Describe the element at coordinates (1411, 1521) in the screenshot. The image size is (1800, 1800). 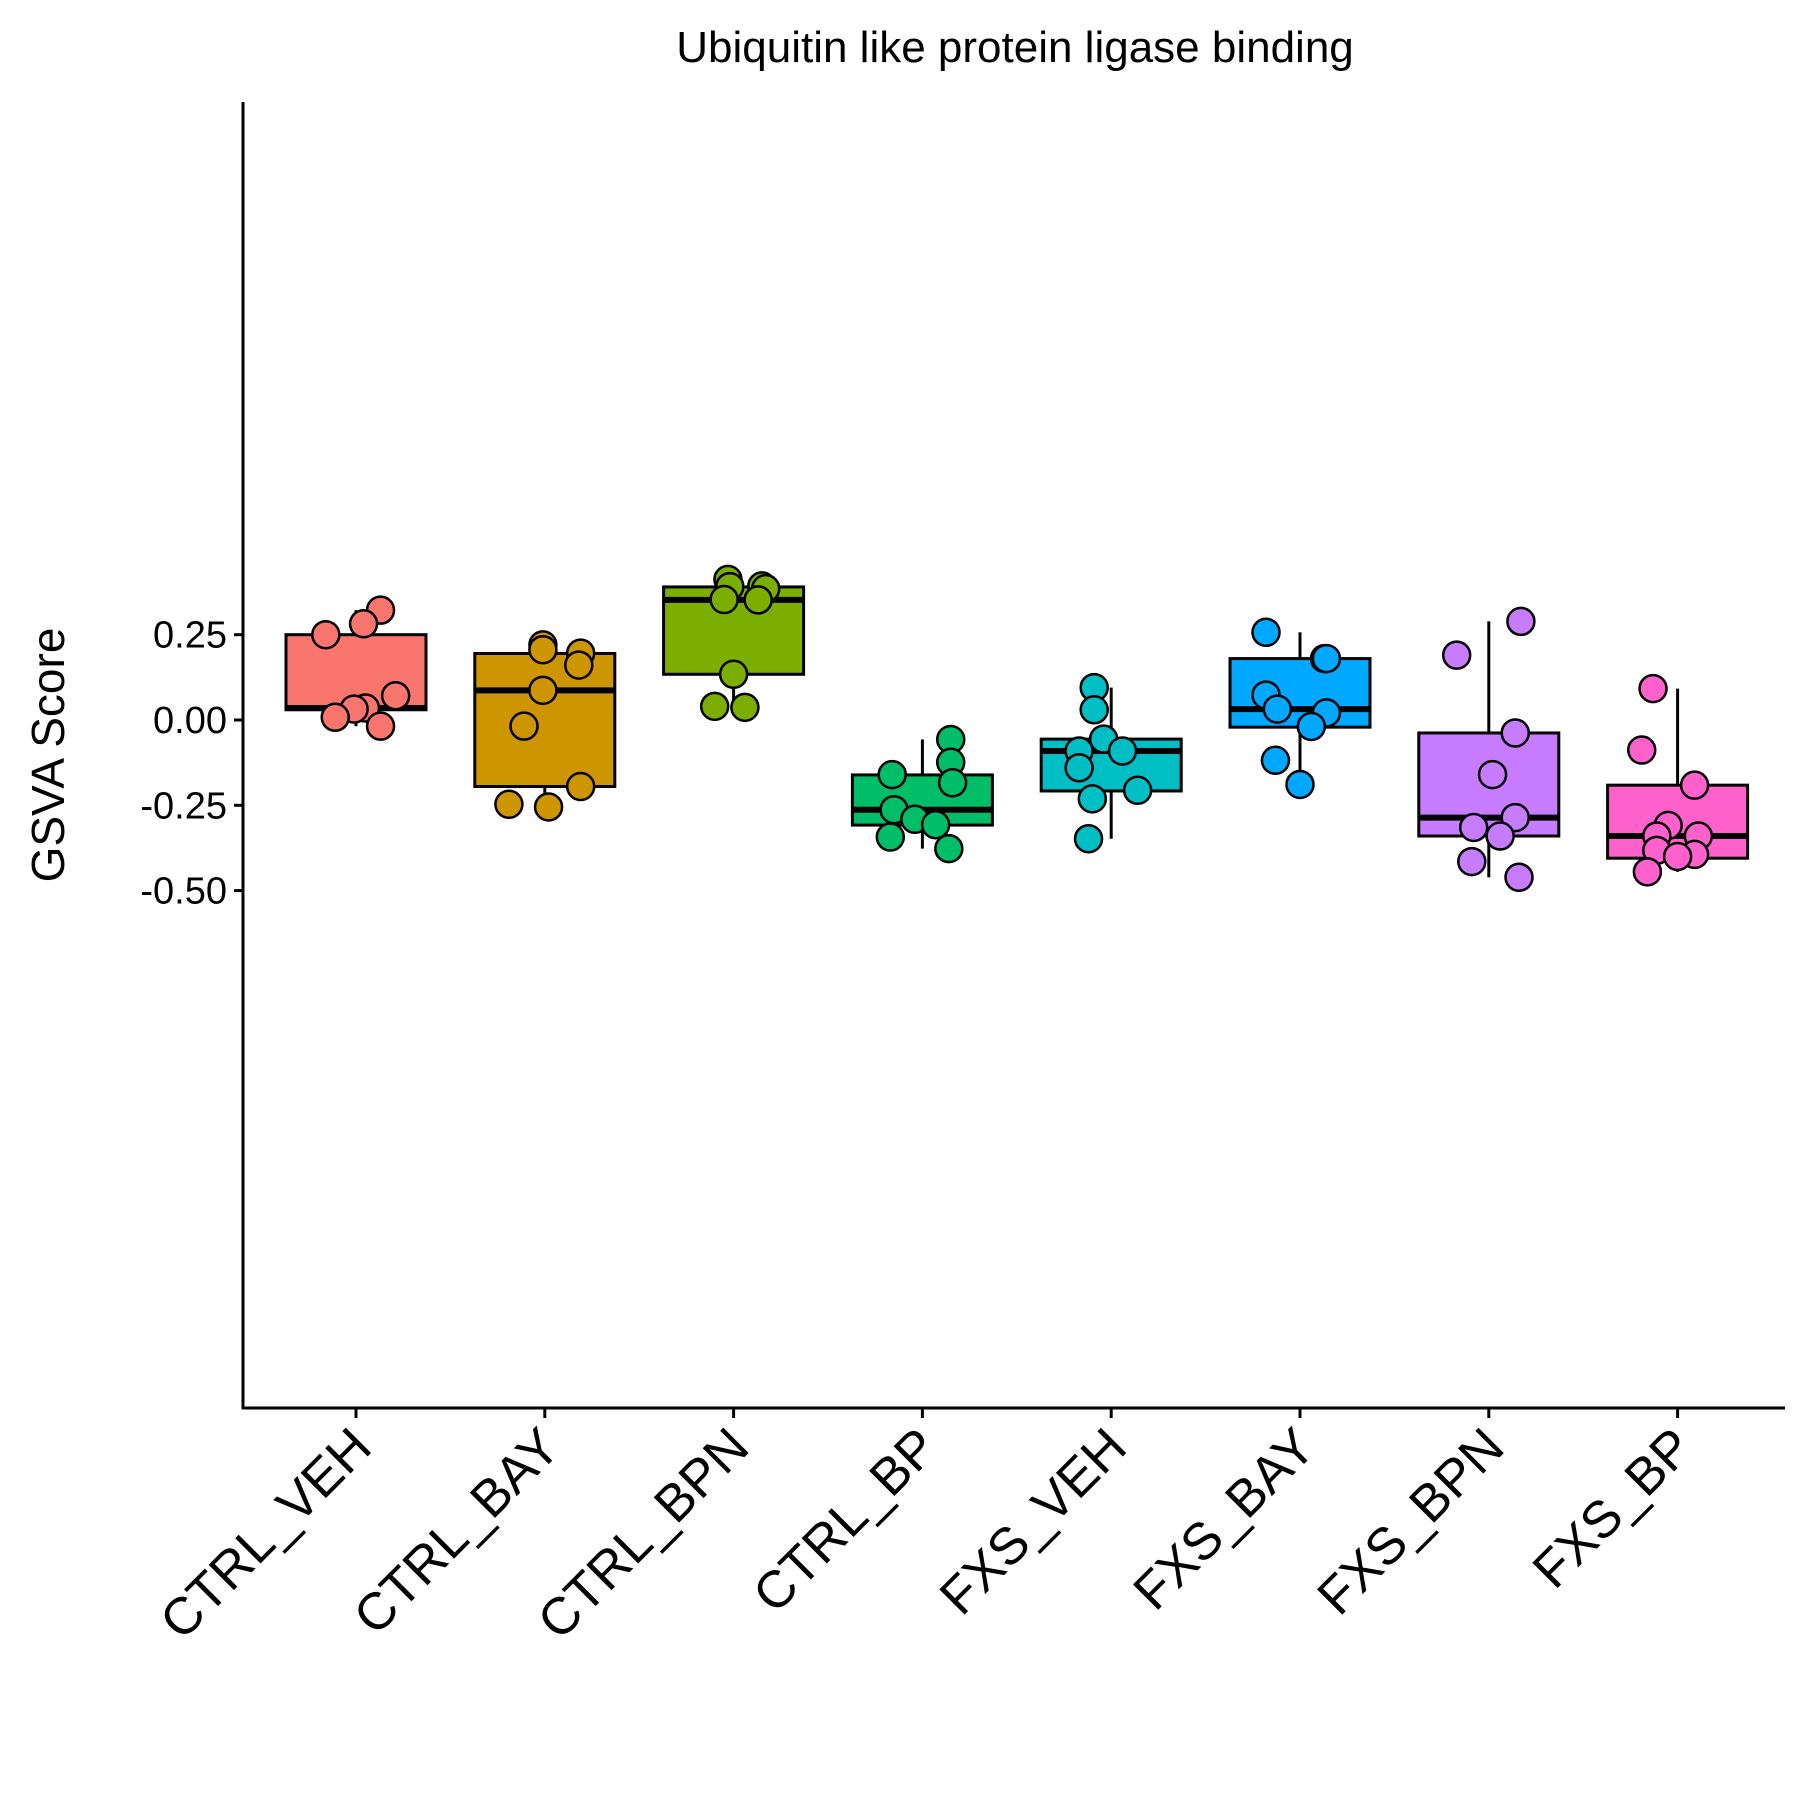
I see `x-tick-label: FXS_BPN` at that location.